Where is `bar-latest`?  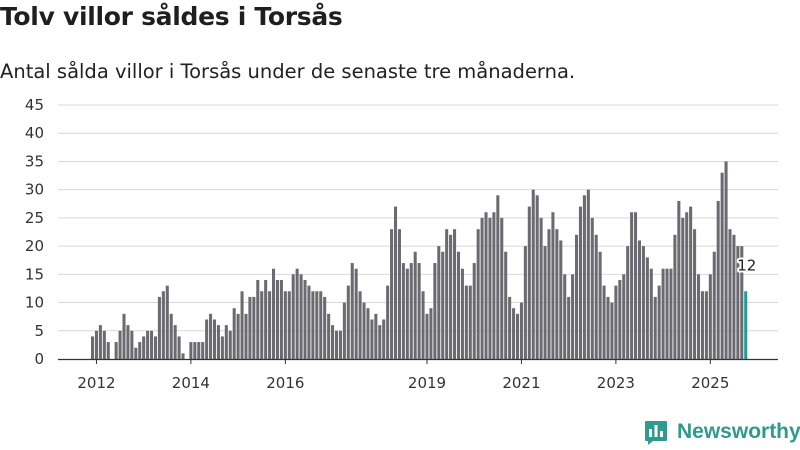 bar-latest is located at coordinates (746, 325).